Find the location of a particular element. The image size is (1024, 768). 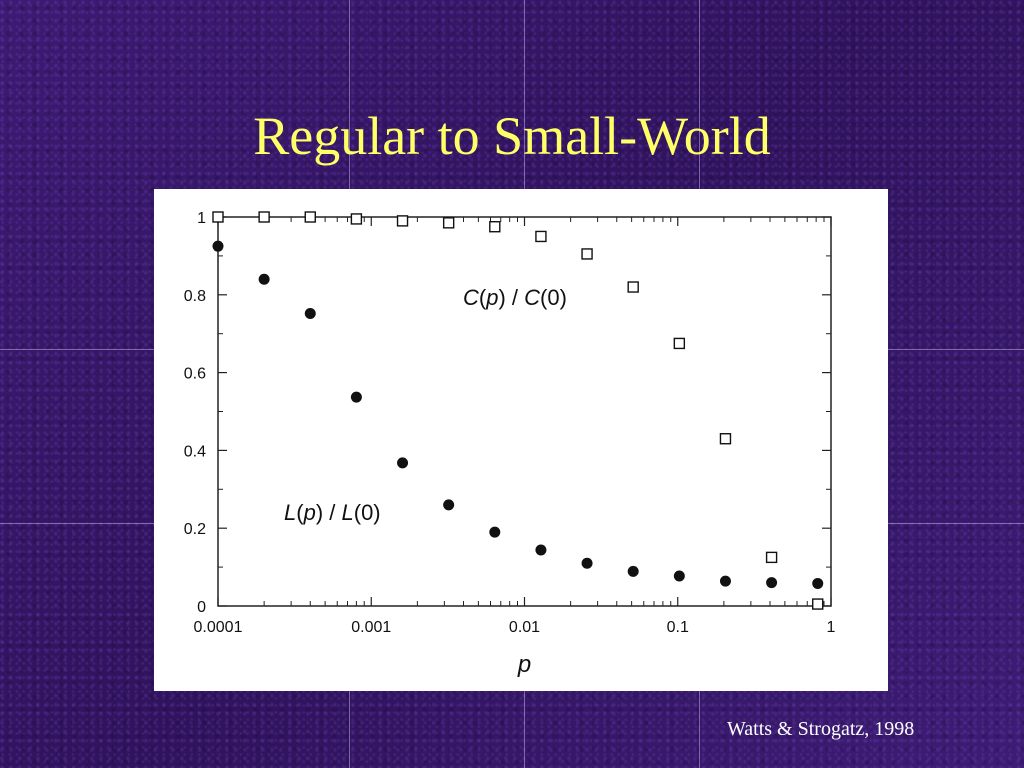

y-tick-label: 0 is located at coordinates (201, 607).